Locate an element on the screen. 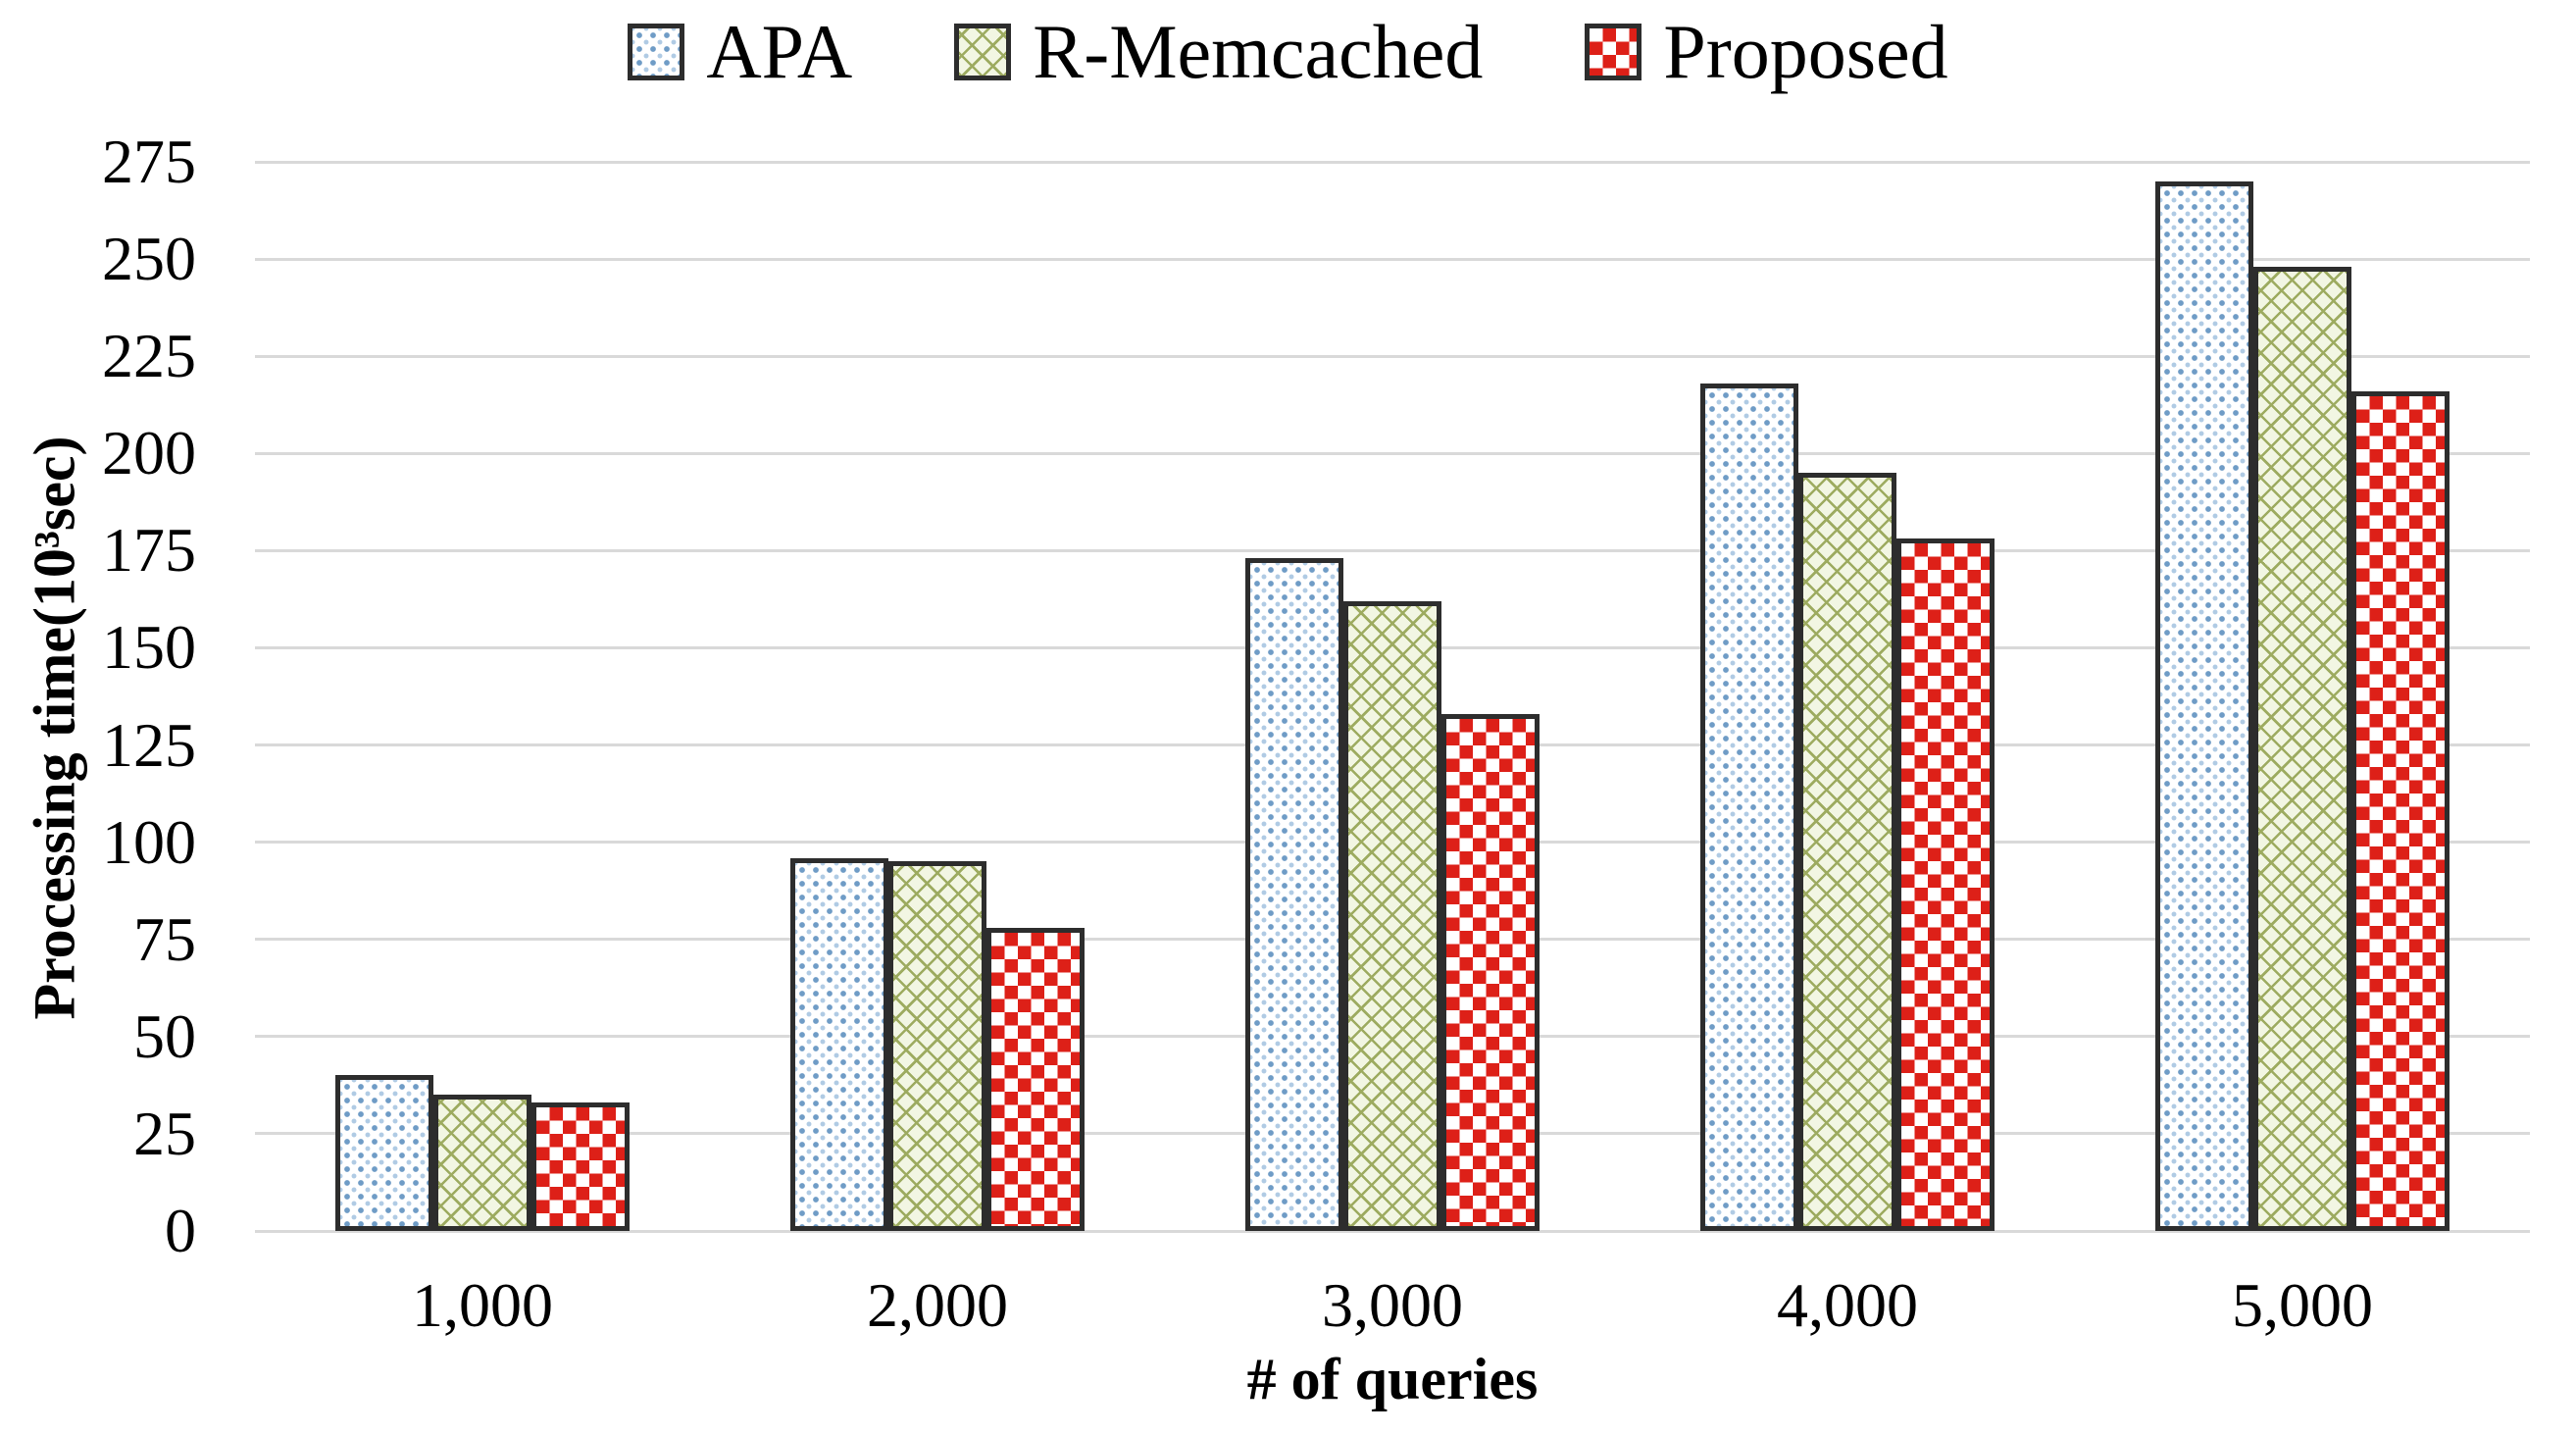 Image resolution: width=2576 pixels, height=1434 pixels. y-tick-label-225: 225 is located at coordinates (149, 356).